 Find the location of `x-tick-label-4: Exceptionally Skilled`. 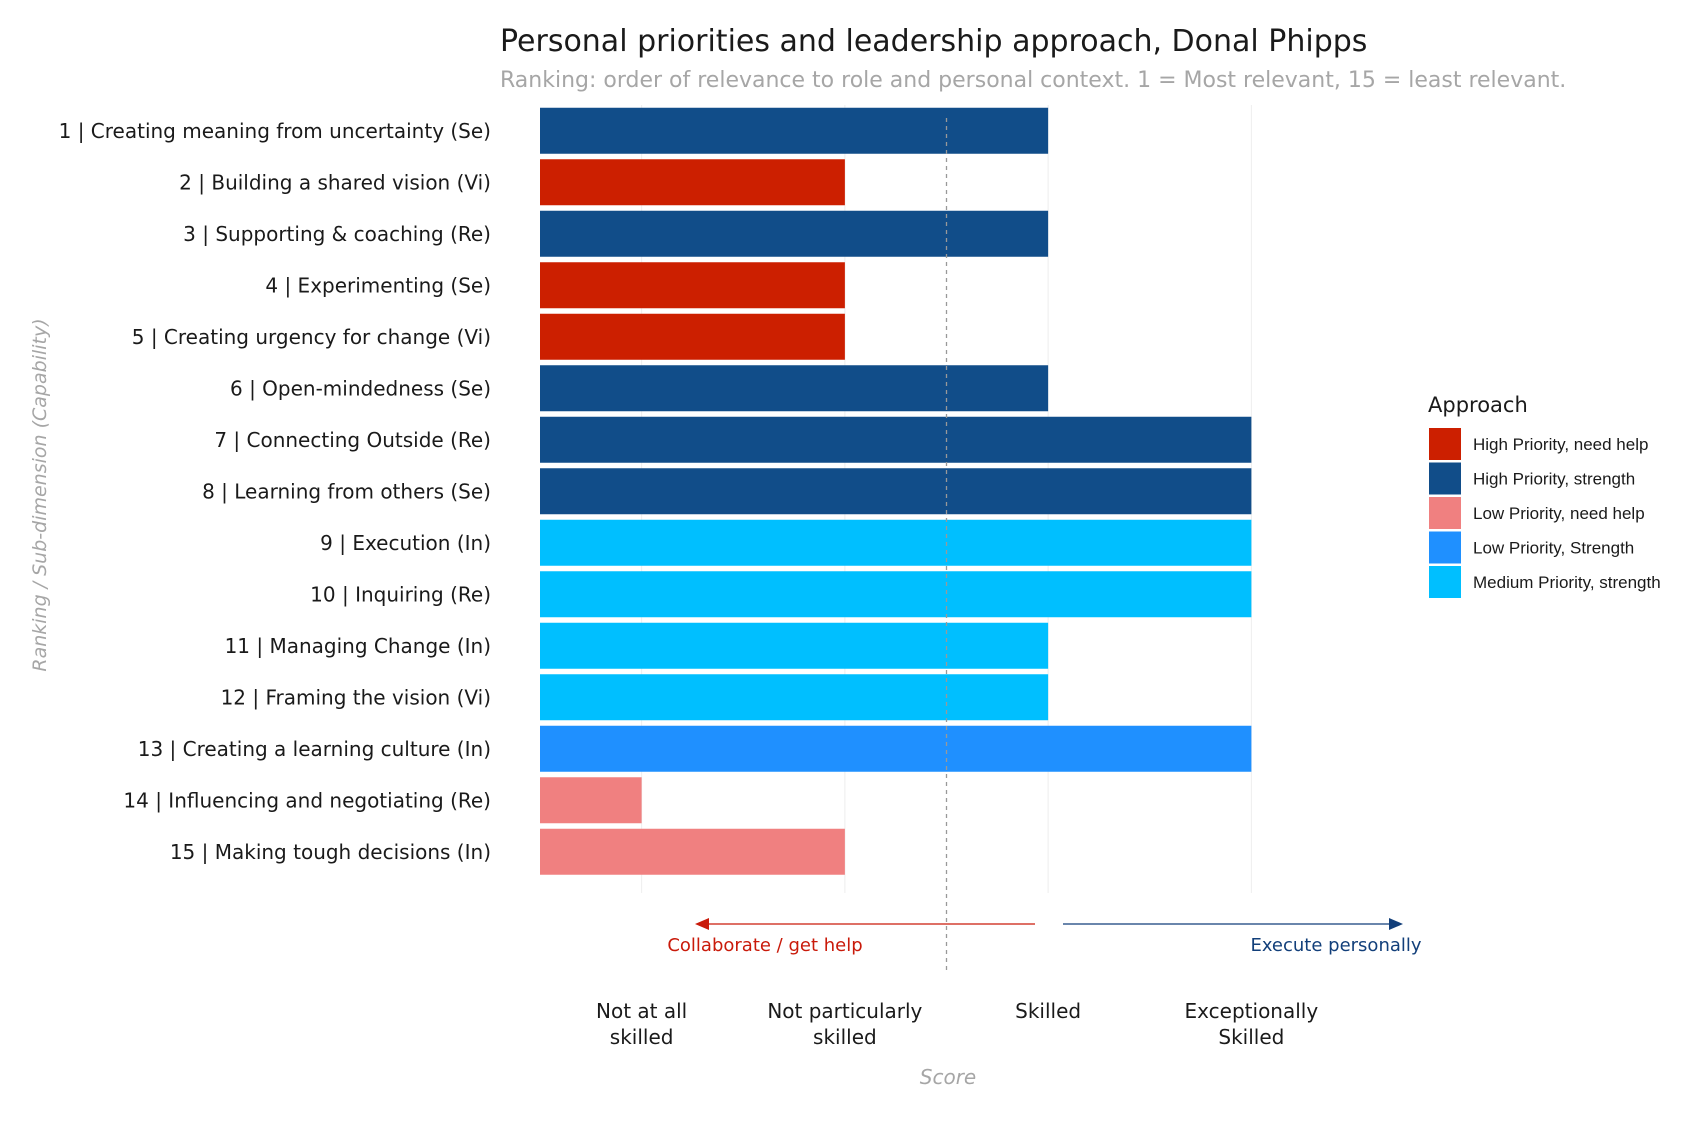

x-tick-label-4: Exceptionally Skilled is located at coordinates (1252, 1024).